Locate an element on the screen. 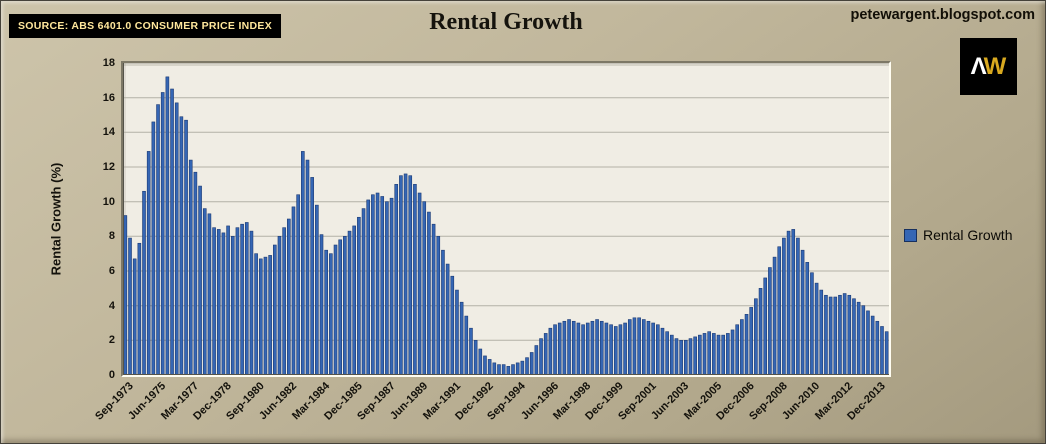 The width and height of the screenshot is (1046, 444). plot-inner-shadow-top is located at coordinates (506, 64).